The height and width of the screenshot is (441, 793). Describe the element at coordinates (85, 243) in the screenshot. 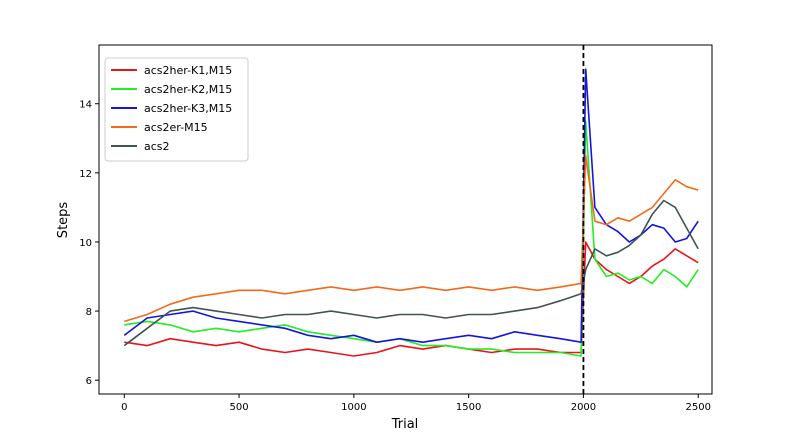

I see `y-tick-label: 10` at that location.